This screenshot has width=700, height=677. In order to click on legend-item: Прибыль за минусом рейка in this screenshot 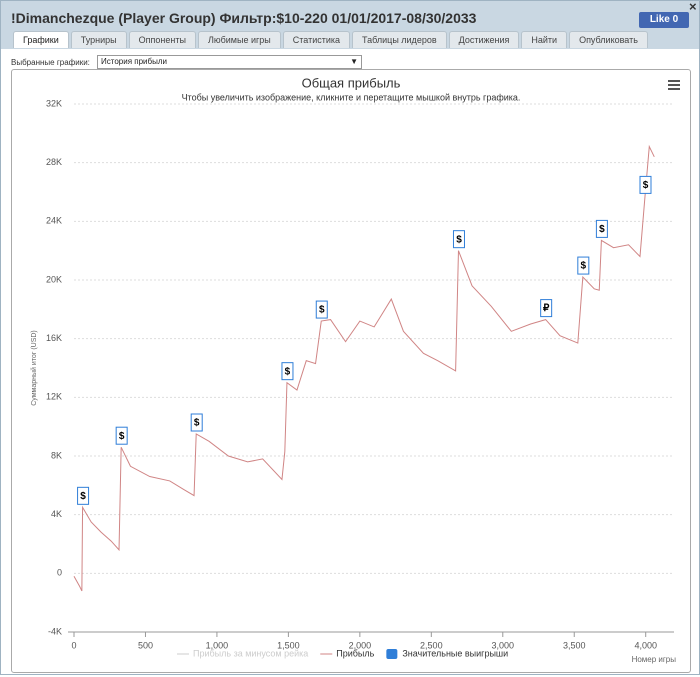, I will do `click(242, 653)`.